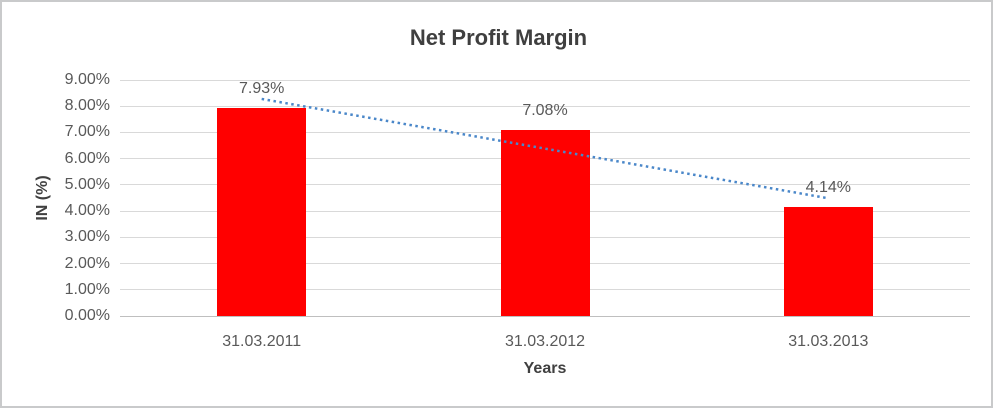 The width and height of the screenshot is (993, 408). What do you see at coordinates (87, 289) in the screenshot?
I see `y-tick-label: 1.00%` at bounding box center [87, 289].